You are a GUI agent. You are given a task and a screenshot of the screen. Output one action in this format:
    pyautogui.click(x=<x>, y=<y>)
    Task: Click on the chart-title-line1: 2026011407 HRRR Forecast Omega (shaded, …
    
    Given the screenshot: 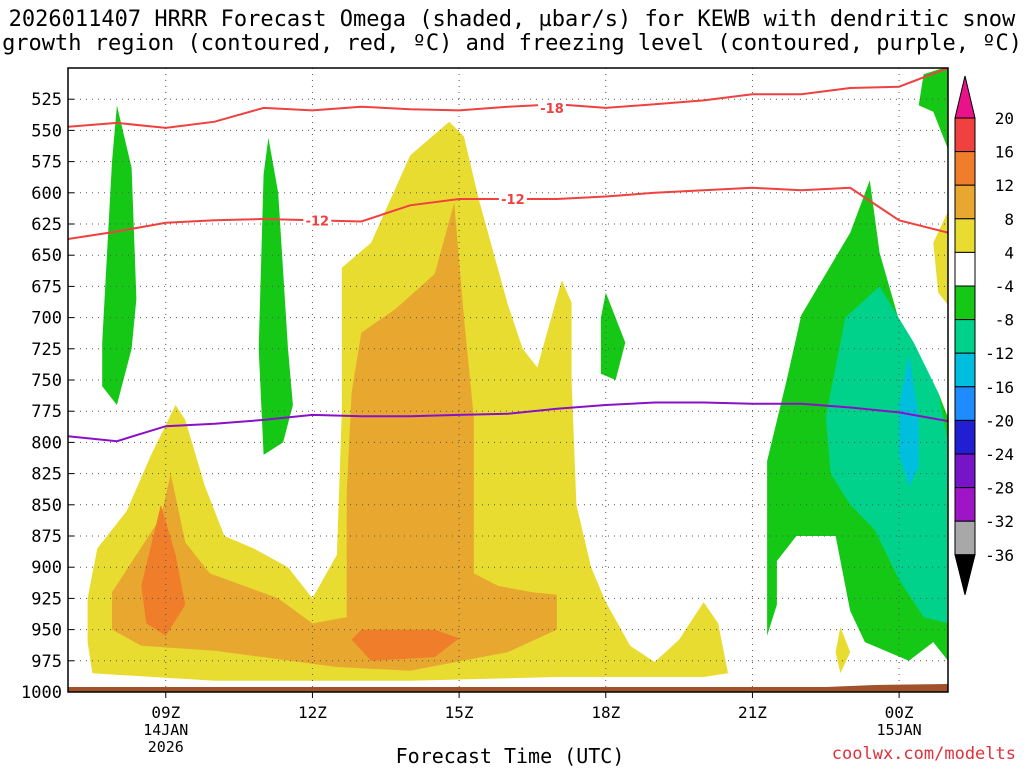 What is the action you would take?
    pyautogui.click(x=512, y=19)
    